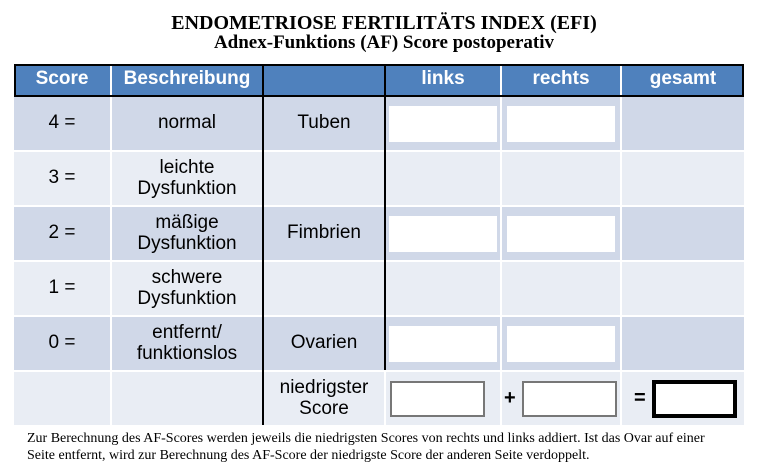 The width and height of the screenshot is (768, 468). Describe the element at coordinates (379, 96) in the screenshot. I see `header-bottom-border` at that location.